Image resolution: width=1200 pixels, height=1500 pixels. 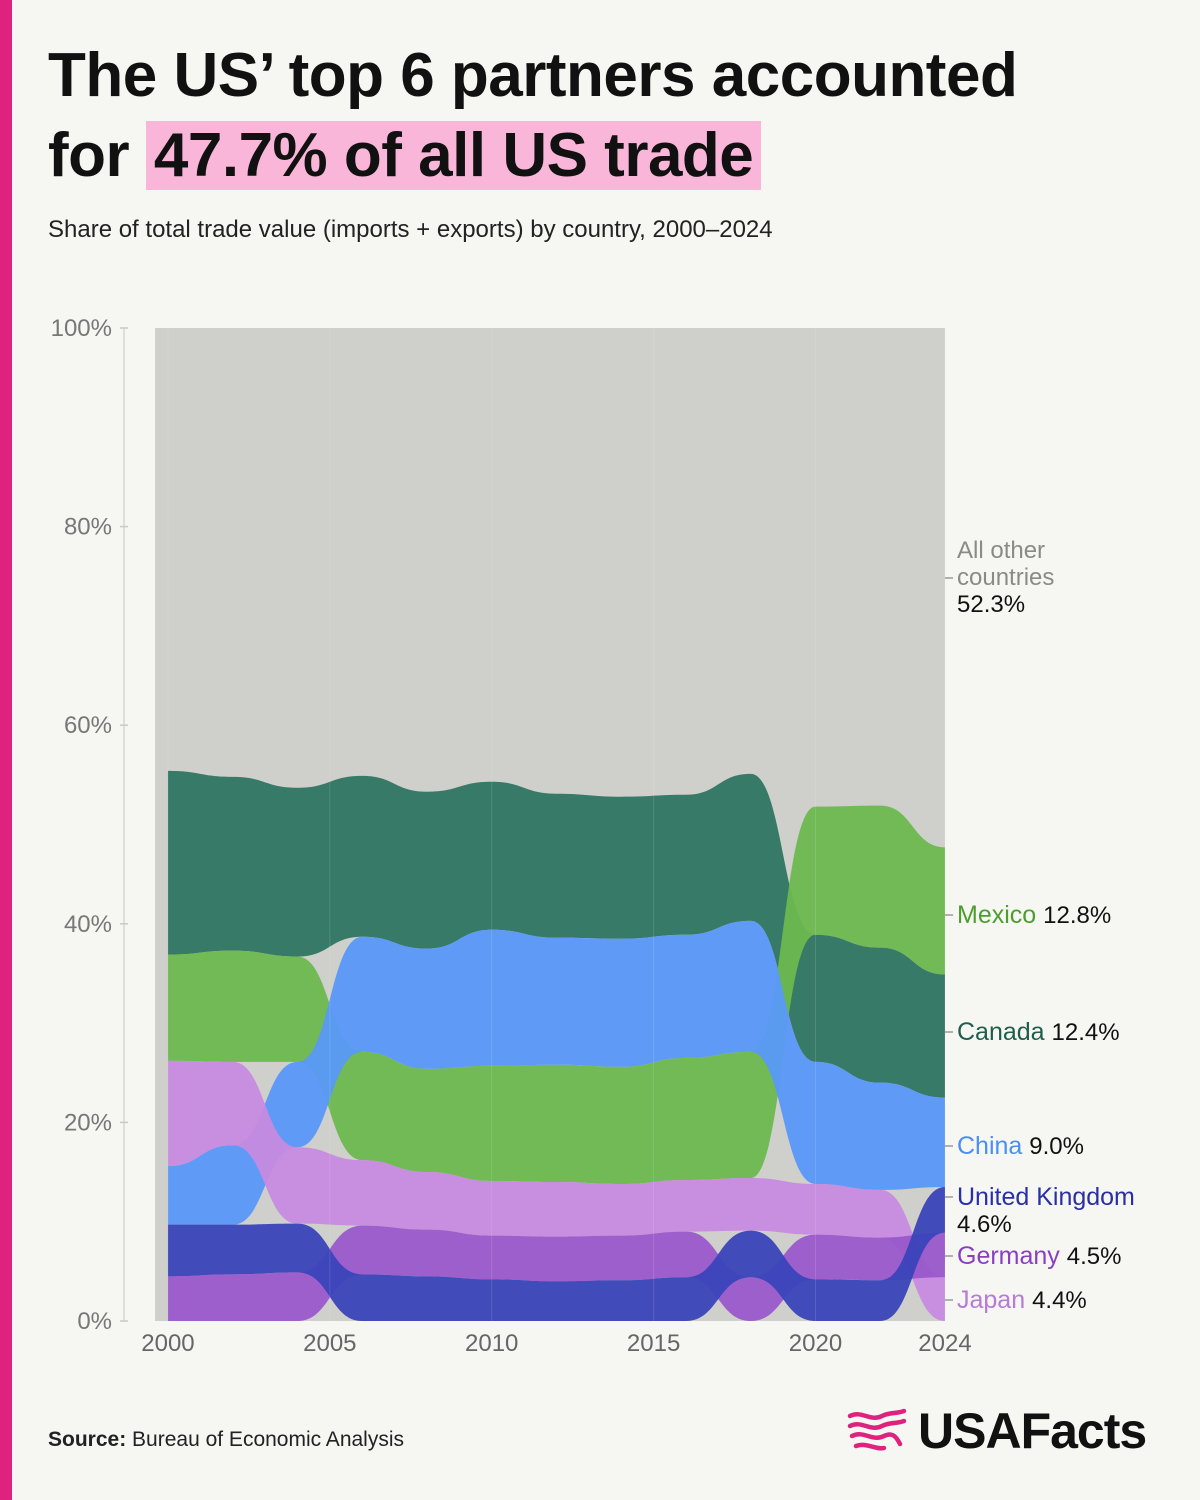 I want to click on end-label-germany-value: 4.5%, so click(x=1094, y=1256).